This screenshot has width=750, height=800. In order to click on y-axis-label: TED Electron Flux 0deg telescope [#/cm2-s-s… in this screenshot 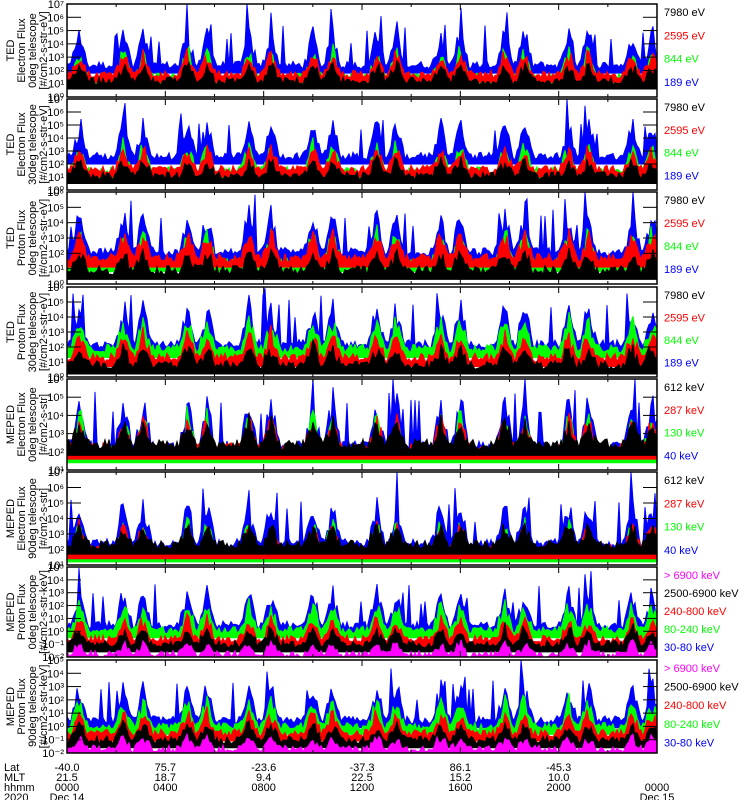, I will do `click(27, 50)`.